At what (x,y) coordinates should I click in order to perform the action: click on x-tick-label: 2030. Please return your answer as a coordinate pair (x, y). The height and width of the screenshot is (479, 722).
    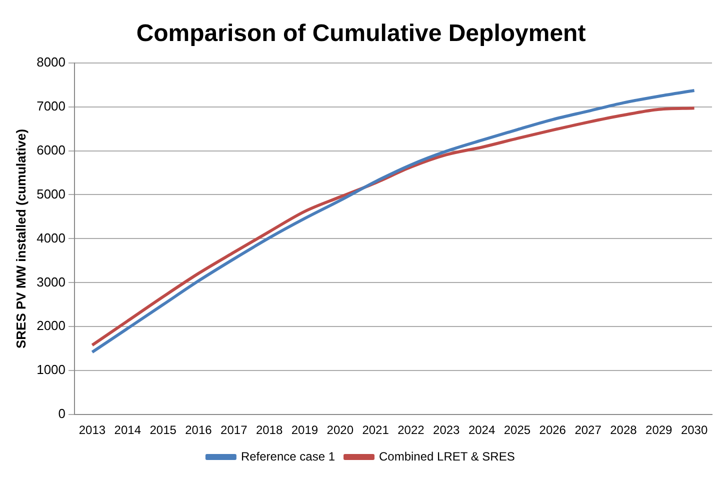
    Looking at the image, I should click on (694, 430).